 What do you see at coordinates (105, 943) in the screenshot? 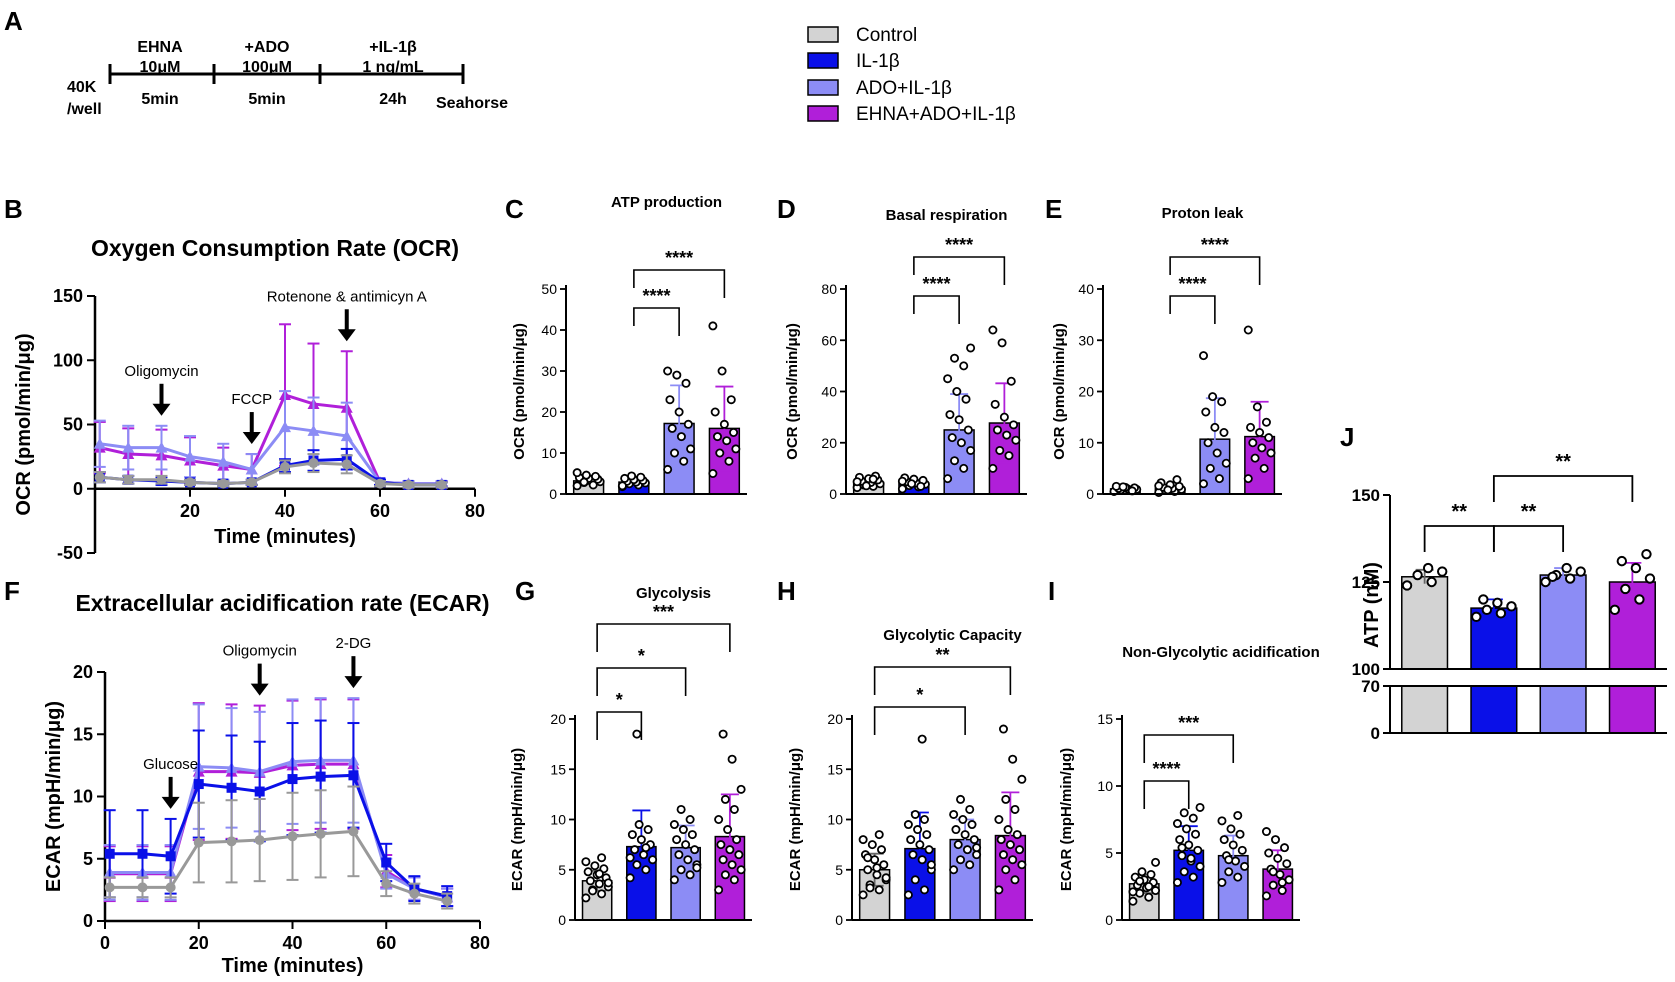
I see `x-tick-label: 0` at bounding box center [105, 943].